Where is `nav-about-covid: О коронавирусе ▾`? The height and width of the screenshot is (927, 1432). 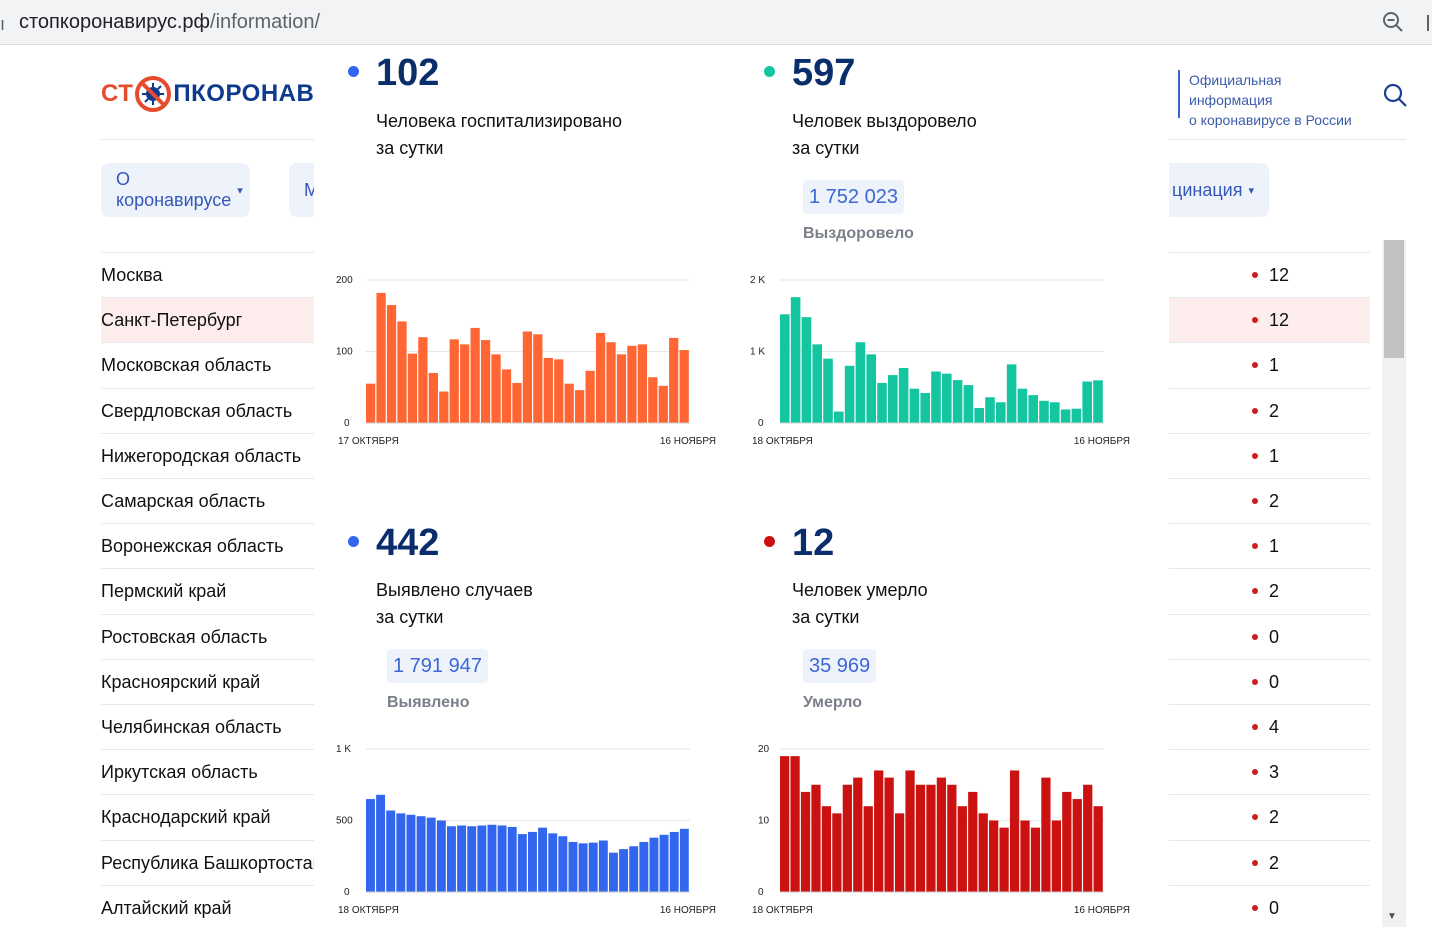 nav-about-covid: О коронавирусе ▾ is located at coordinates (175, 190).